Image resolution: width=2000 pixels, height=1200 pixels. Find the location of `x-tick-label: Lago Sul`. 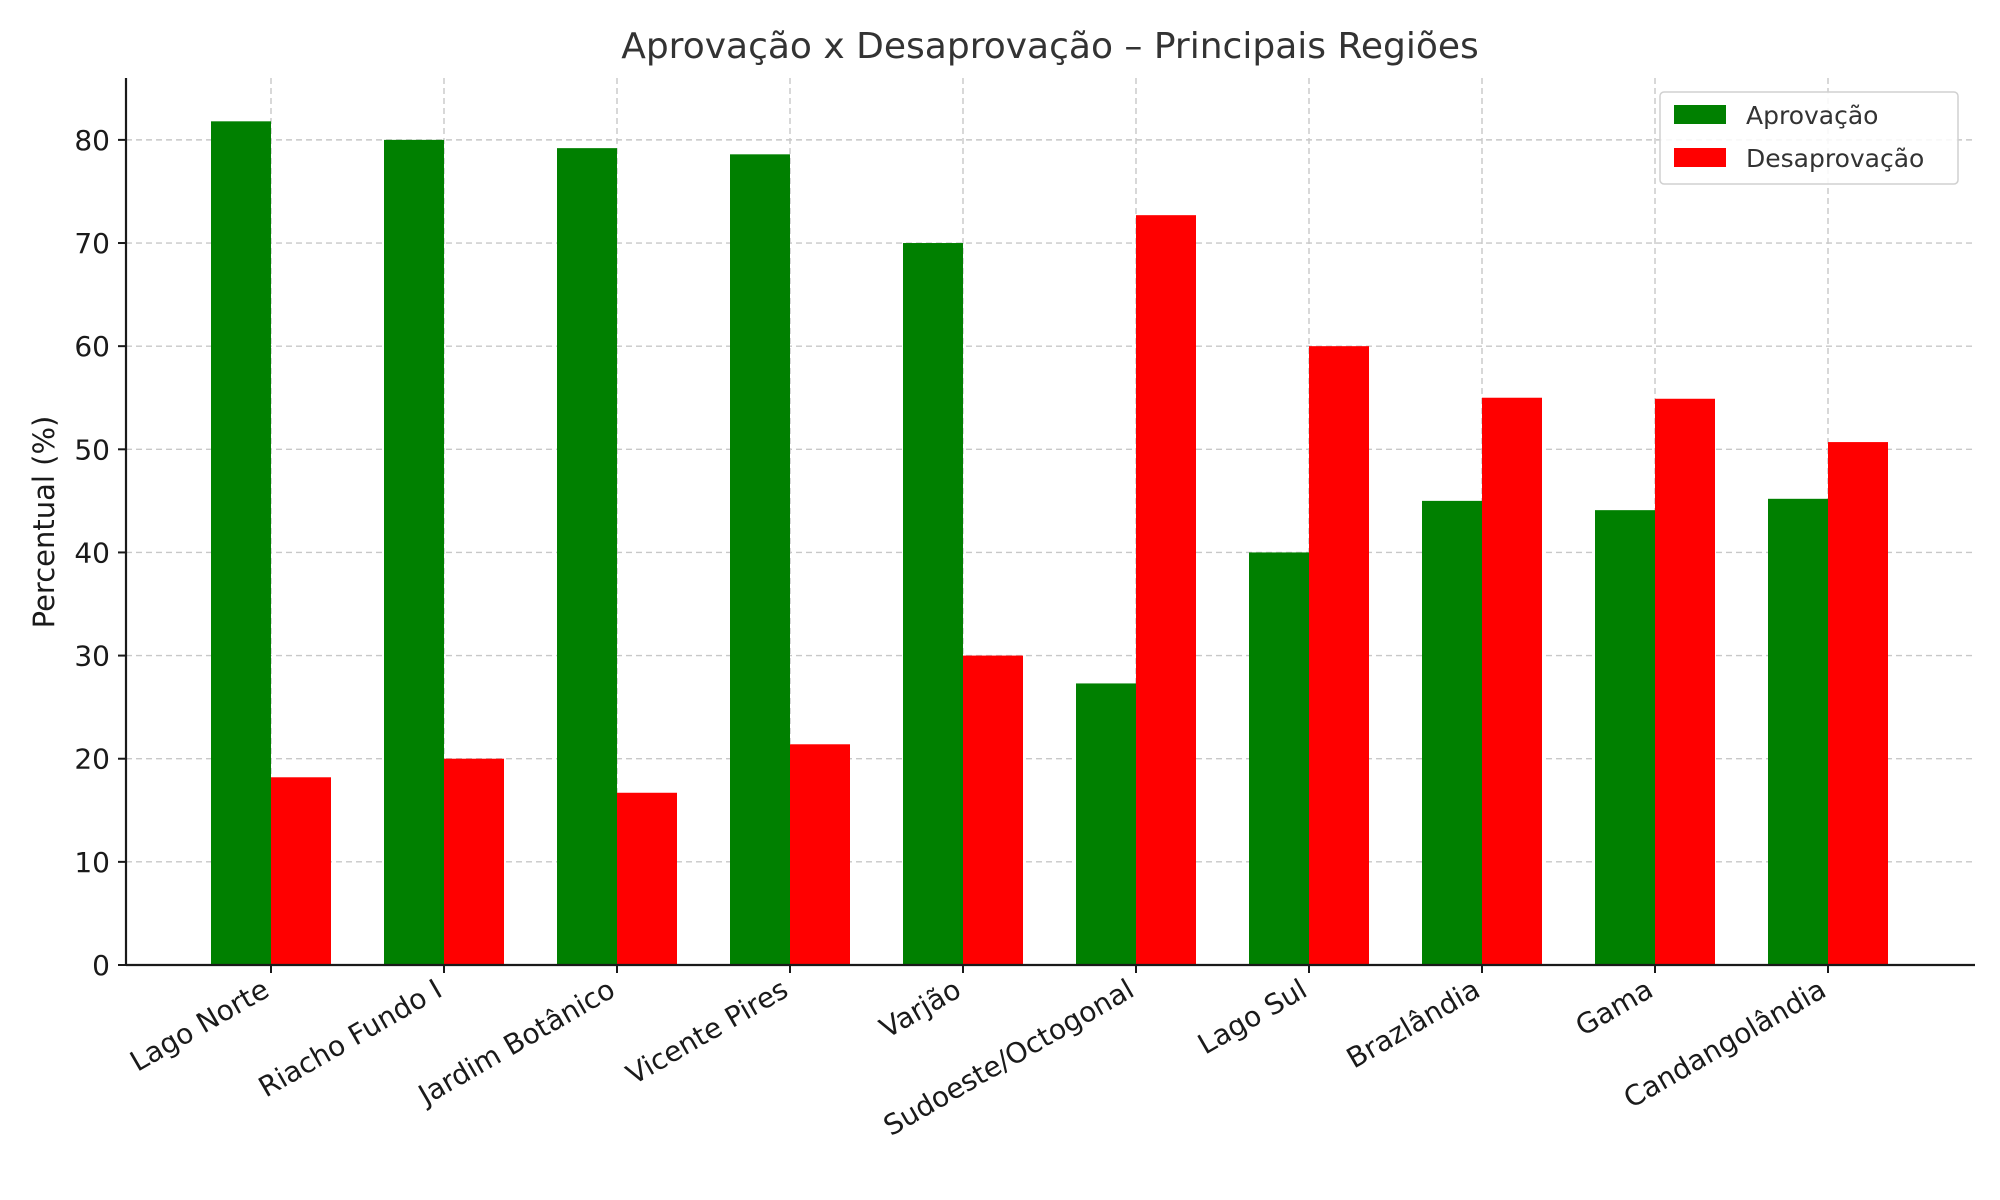

x-tick-label: Lago Sul is located at coordinates (1252, 1016).